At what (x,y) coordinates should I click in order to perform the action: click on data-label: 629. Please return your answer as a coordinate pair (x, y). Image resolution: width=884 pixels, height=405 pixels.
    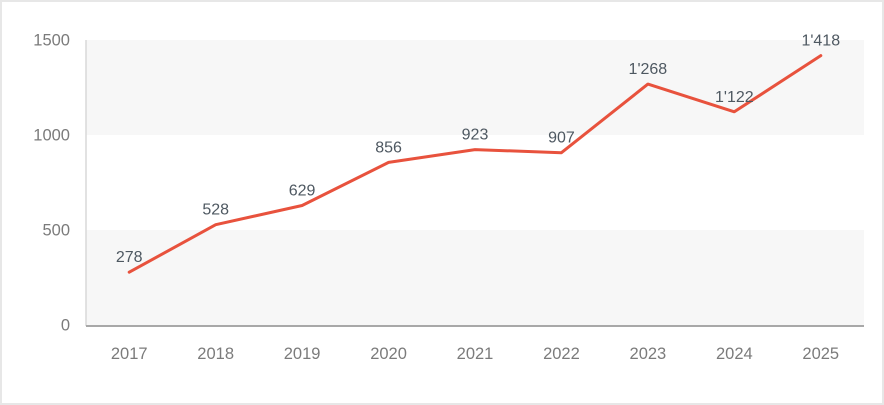
    Looking at the image, I should click on (302, 190).